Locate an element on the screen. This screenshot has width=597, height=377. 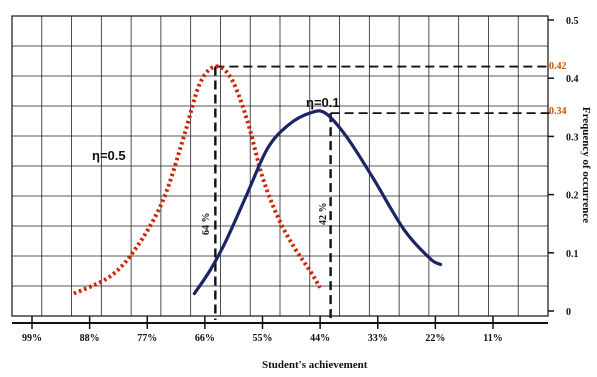
y-tick-label: 0 is located at coordinates (568, 312).